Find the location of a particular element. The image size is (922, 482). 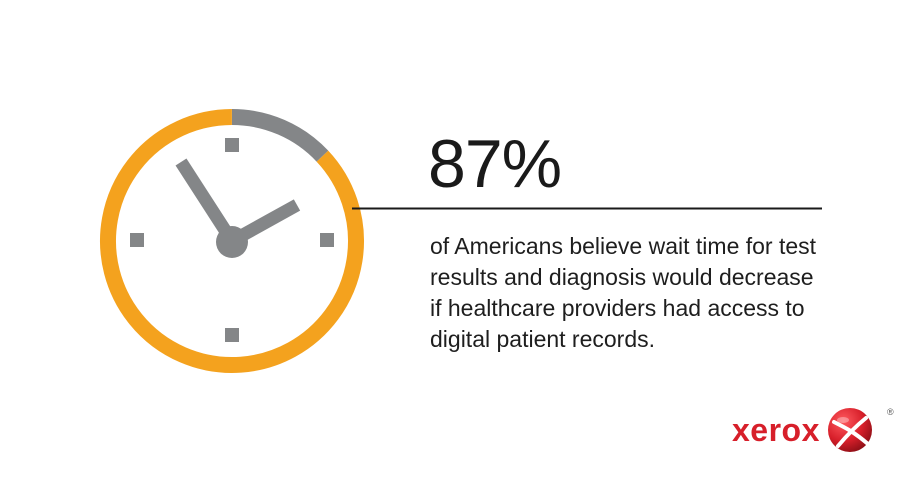

logo-wordmark: xerox is located at coordinates (776, 430).